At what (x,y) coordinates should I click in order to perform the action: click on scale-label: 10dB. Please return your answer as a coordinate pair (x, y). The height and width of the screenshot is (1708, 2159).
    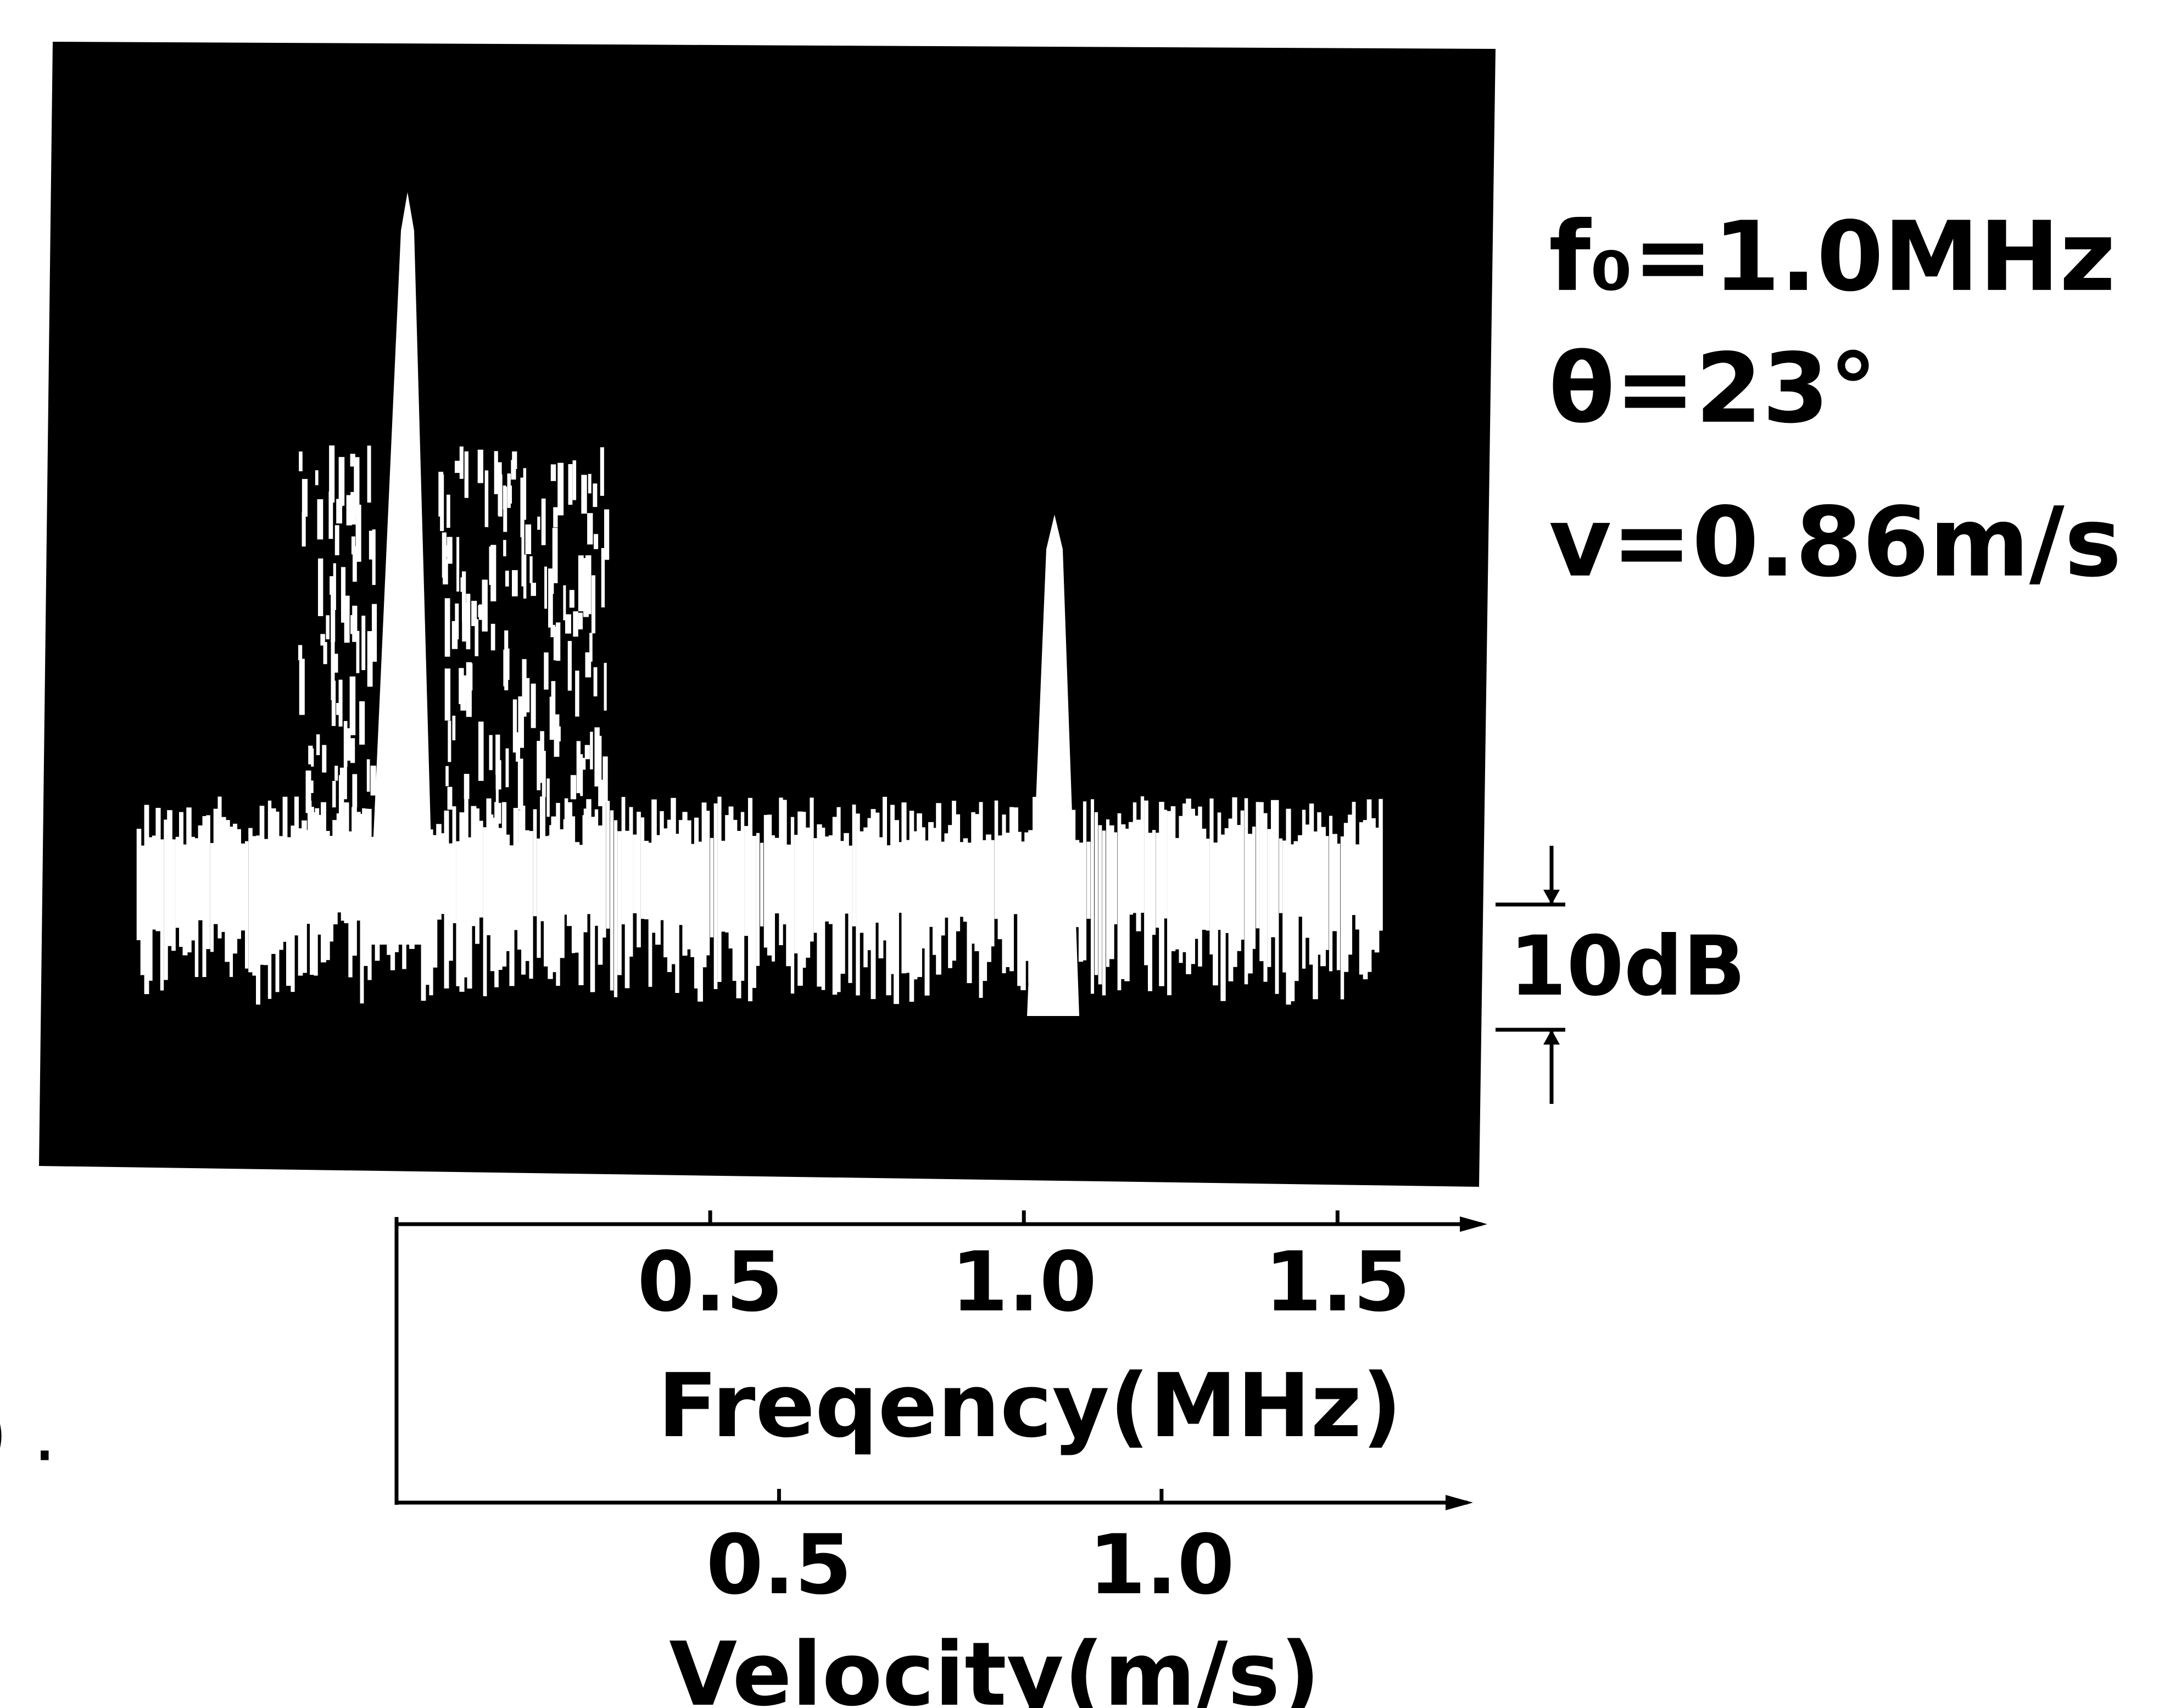
    Looking at the image, I should click on (1627, 966).